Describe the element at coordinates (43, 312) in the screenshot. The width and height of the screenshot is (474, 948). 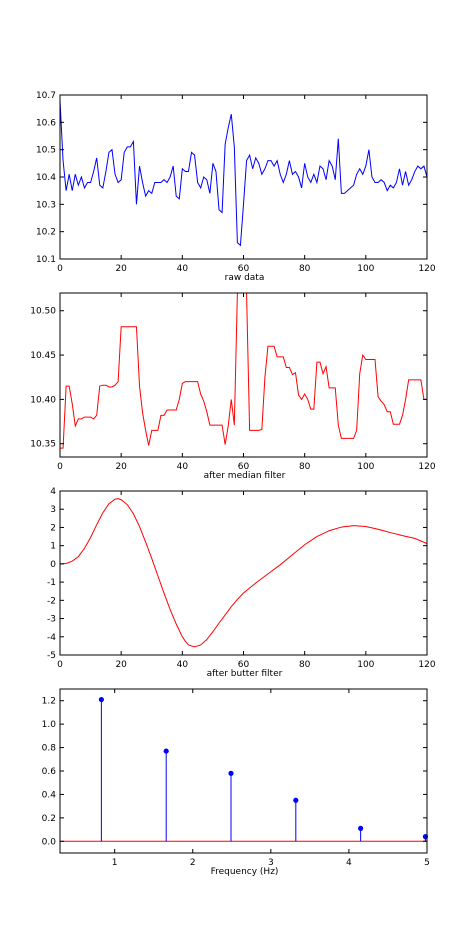
I see `y-tick-label: 10.50` at that location.